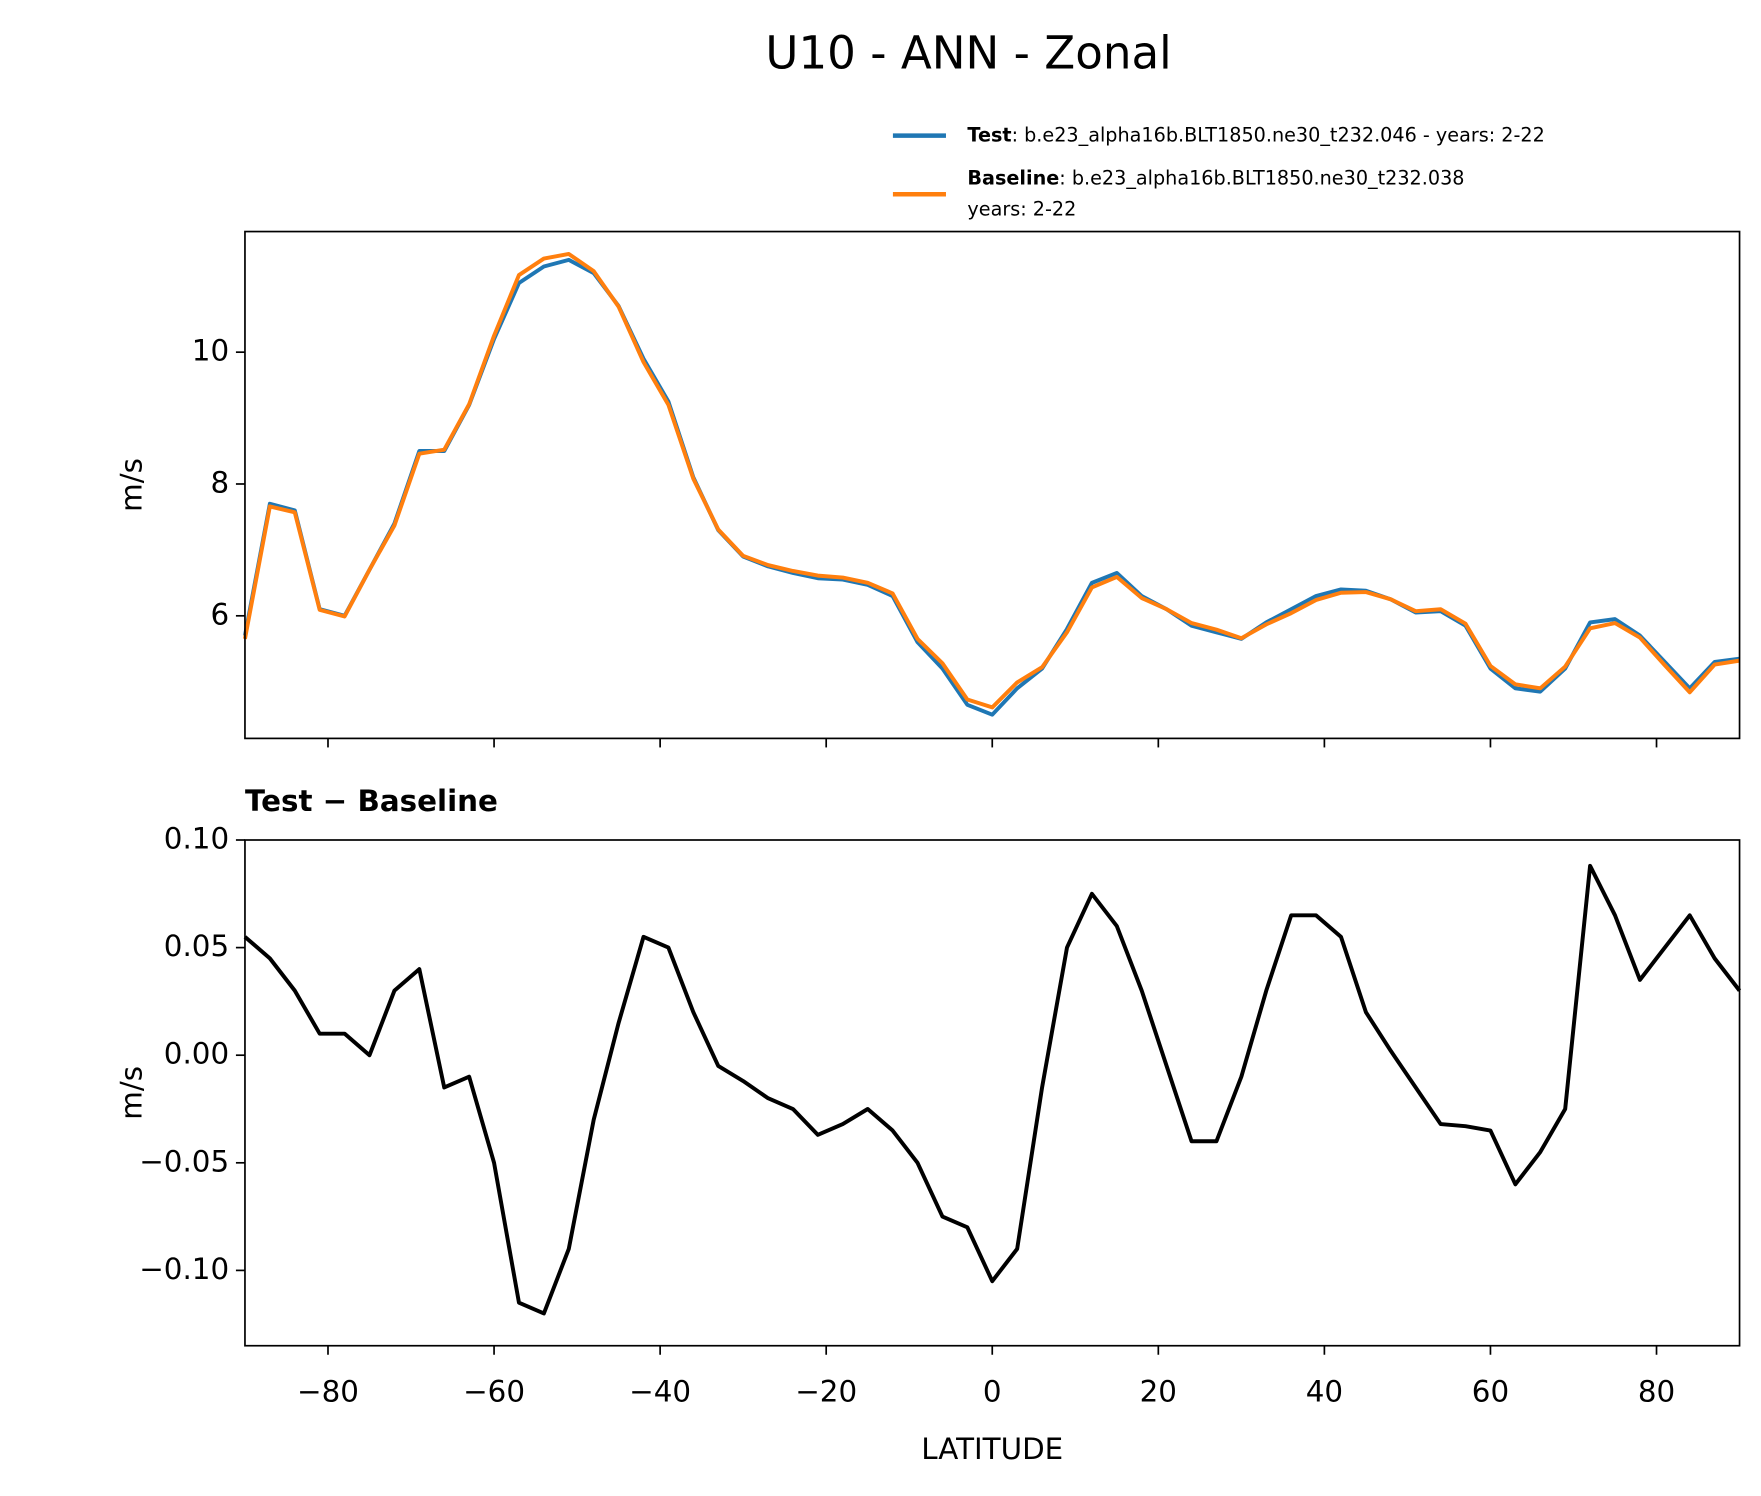  Describe the element at coordinates (1656, 1392) in the screenshot. I see `x-tick-label: 80` at that location.